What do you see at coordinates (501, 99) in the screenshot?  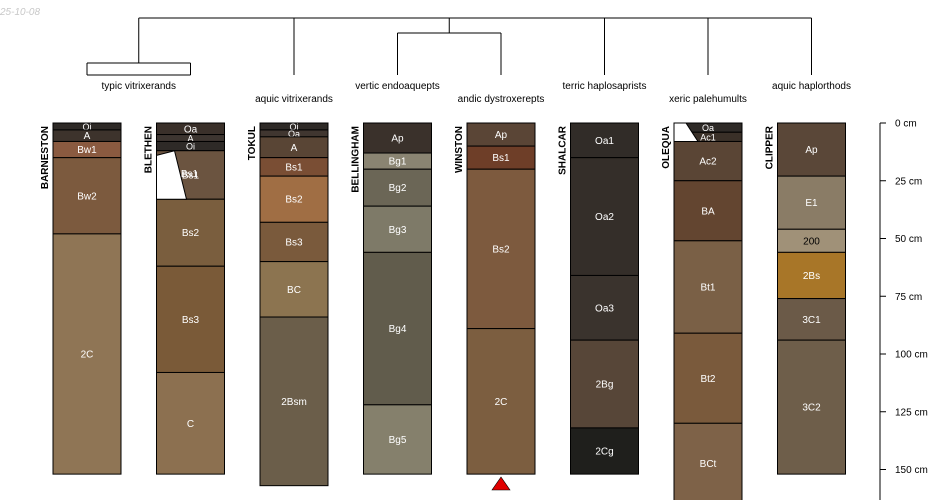 I see `taxon-label: andic dystroxerepts` at bounding box center [501, 99].